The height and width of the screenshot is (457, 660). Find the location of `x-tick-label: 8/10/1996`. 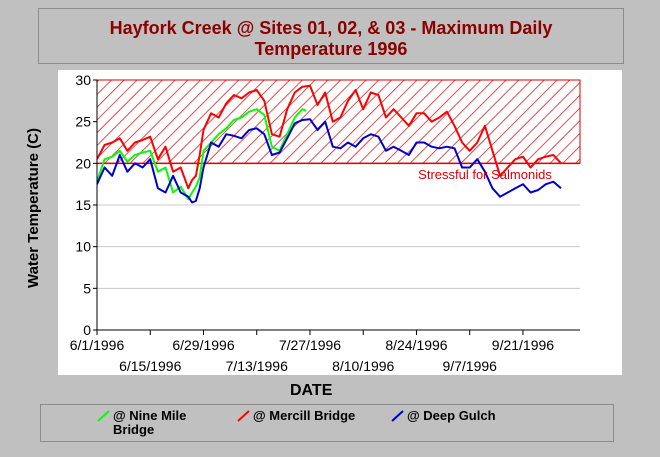

x-tick-label: 8/10/1996 is located at coordinates (363, 366).